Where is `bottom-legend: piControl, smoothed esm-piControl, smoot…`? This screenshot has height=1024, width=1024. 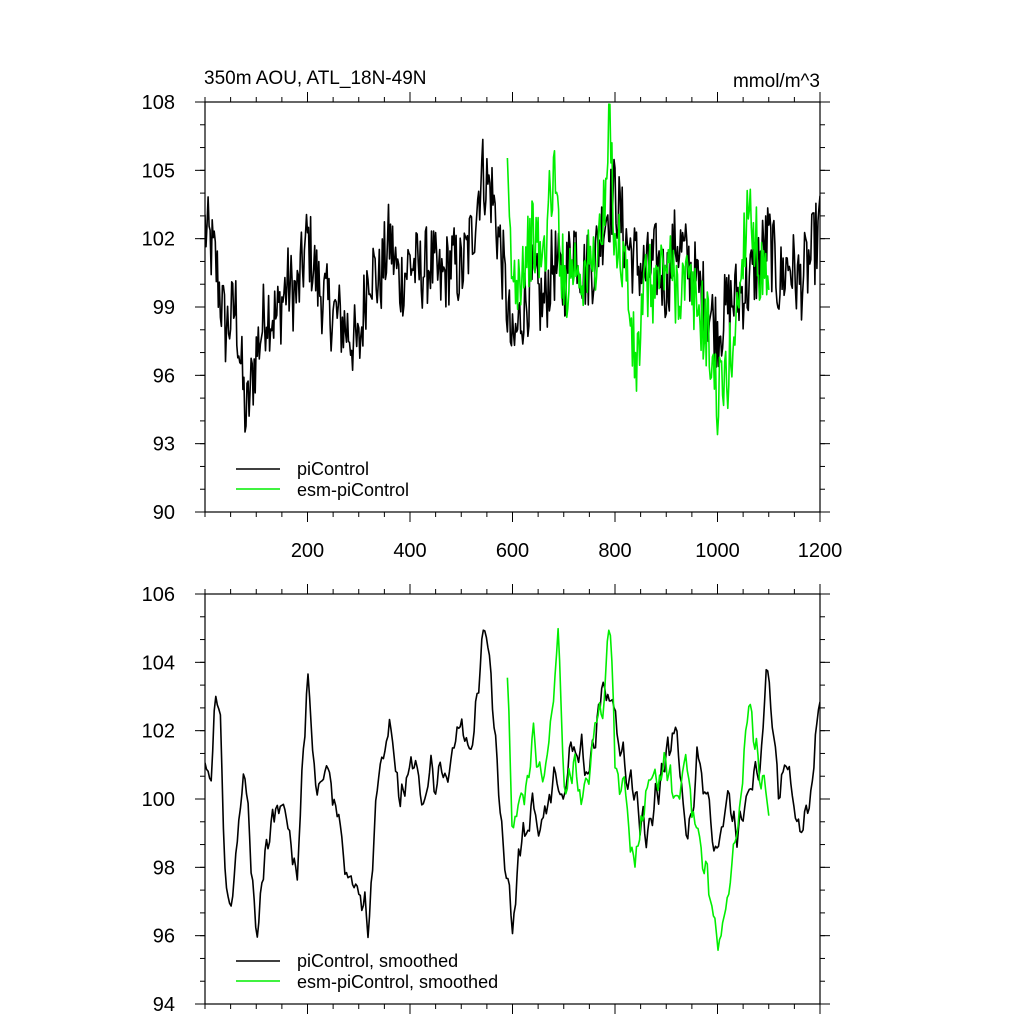
bottom-legend: piControl, smoothed esm-piControl, smoot… is located at coordinates (367, 971).